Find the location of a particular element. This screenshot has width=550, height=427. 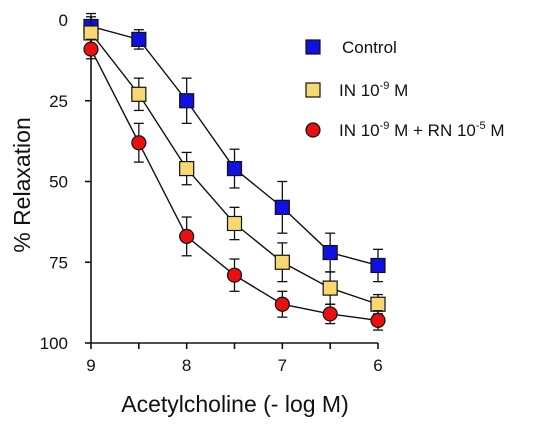

legend-text-part: Control is located at coordinates (369, 47).